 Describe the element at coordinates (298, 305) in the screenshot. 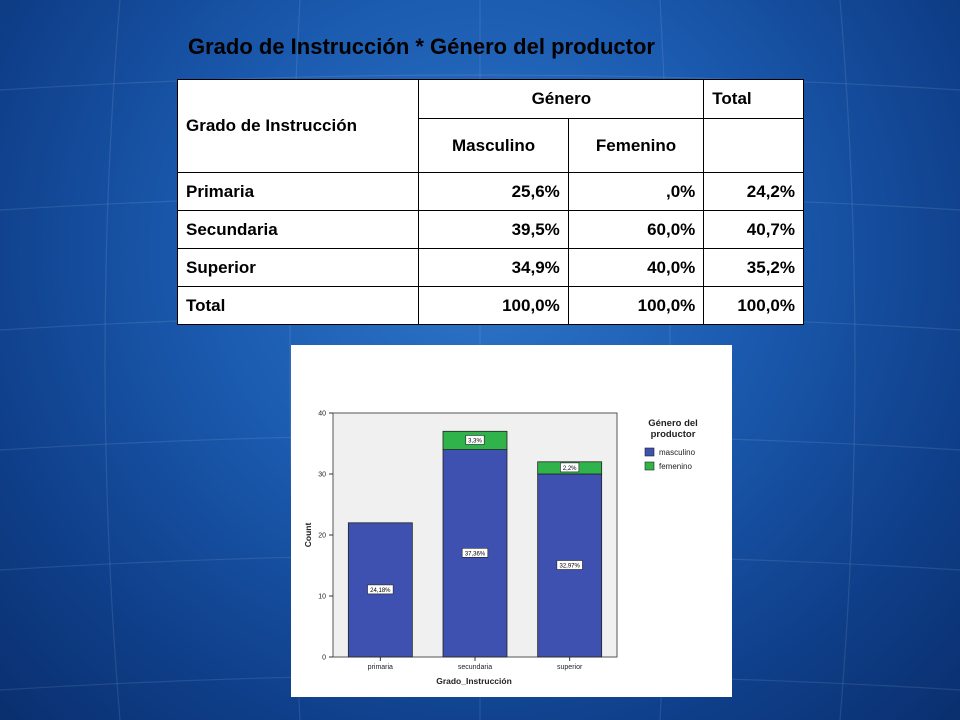

I see `row-label: Total` at that location.